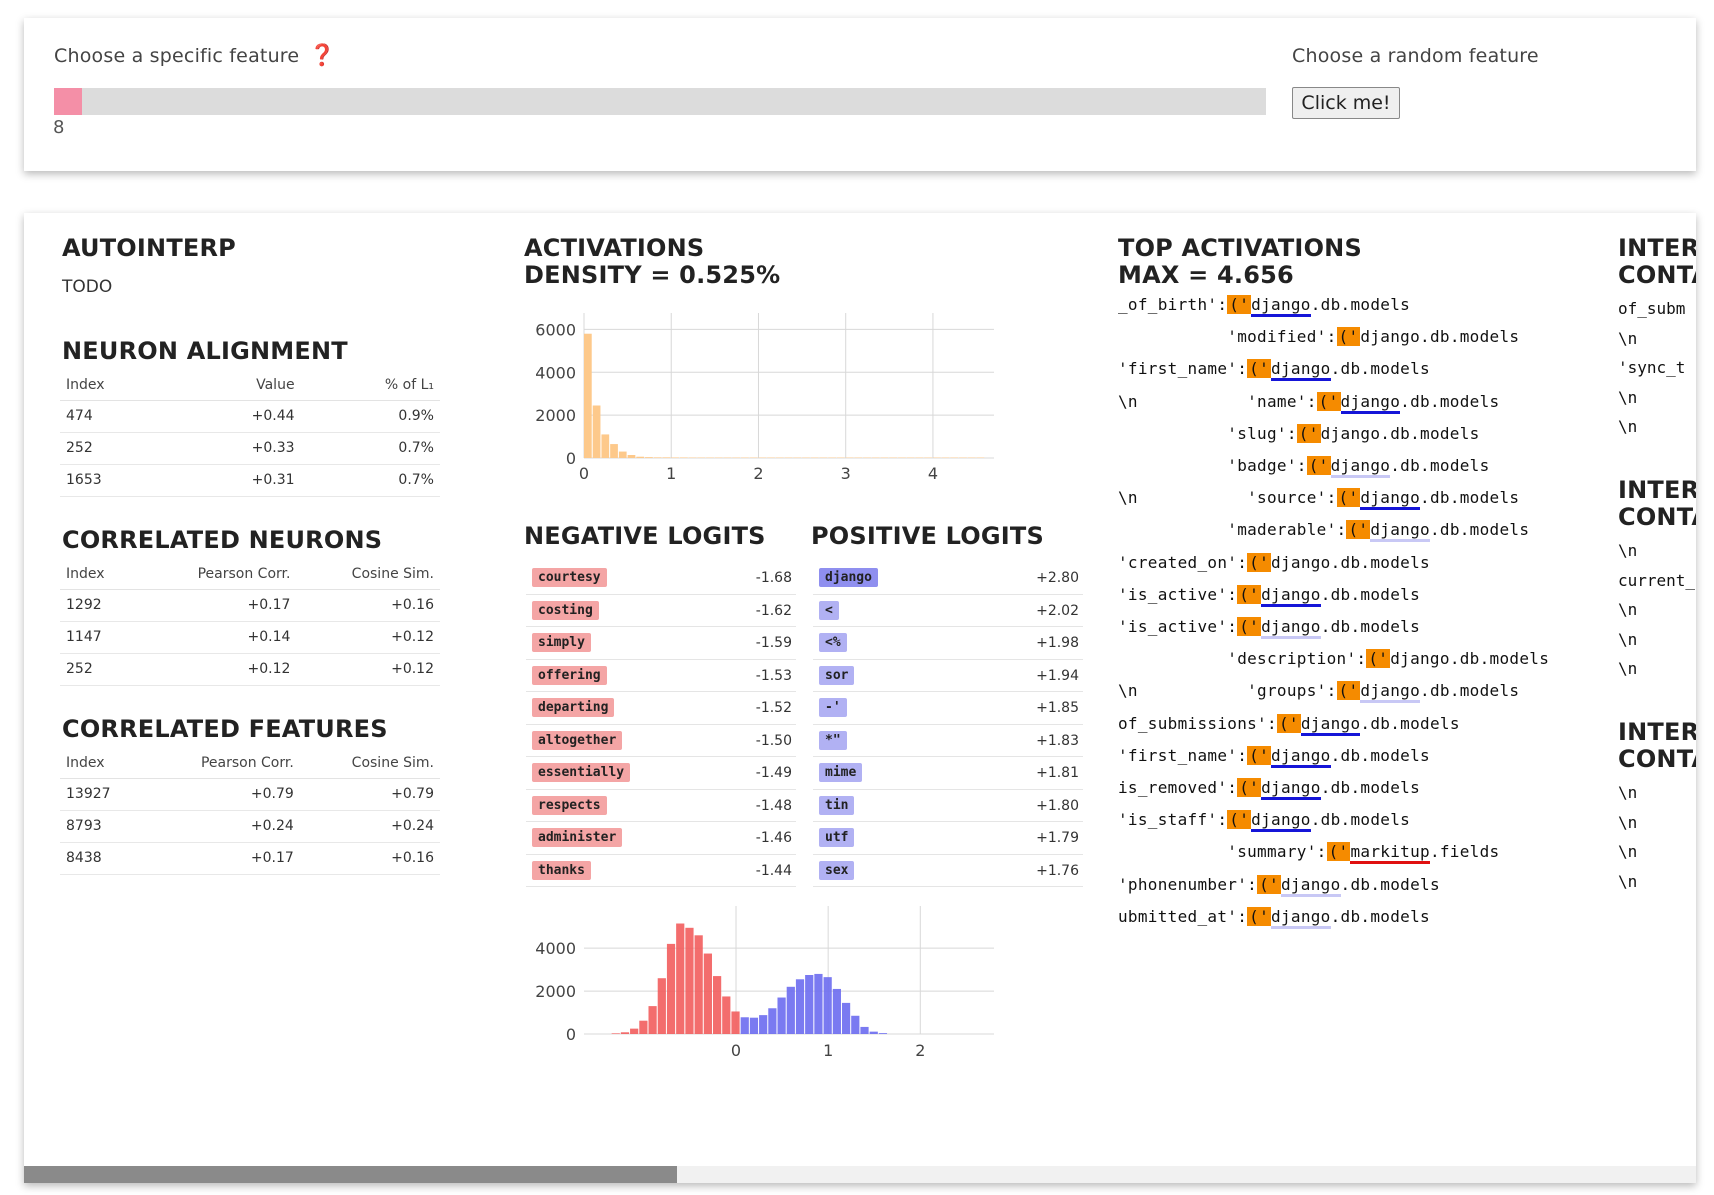  I want to click on positive-logit-row: django +2.80, so click(948, 578).